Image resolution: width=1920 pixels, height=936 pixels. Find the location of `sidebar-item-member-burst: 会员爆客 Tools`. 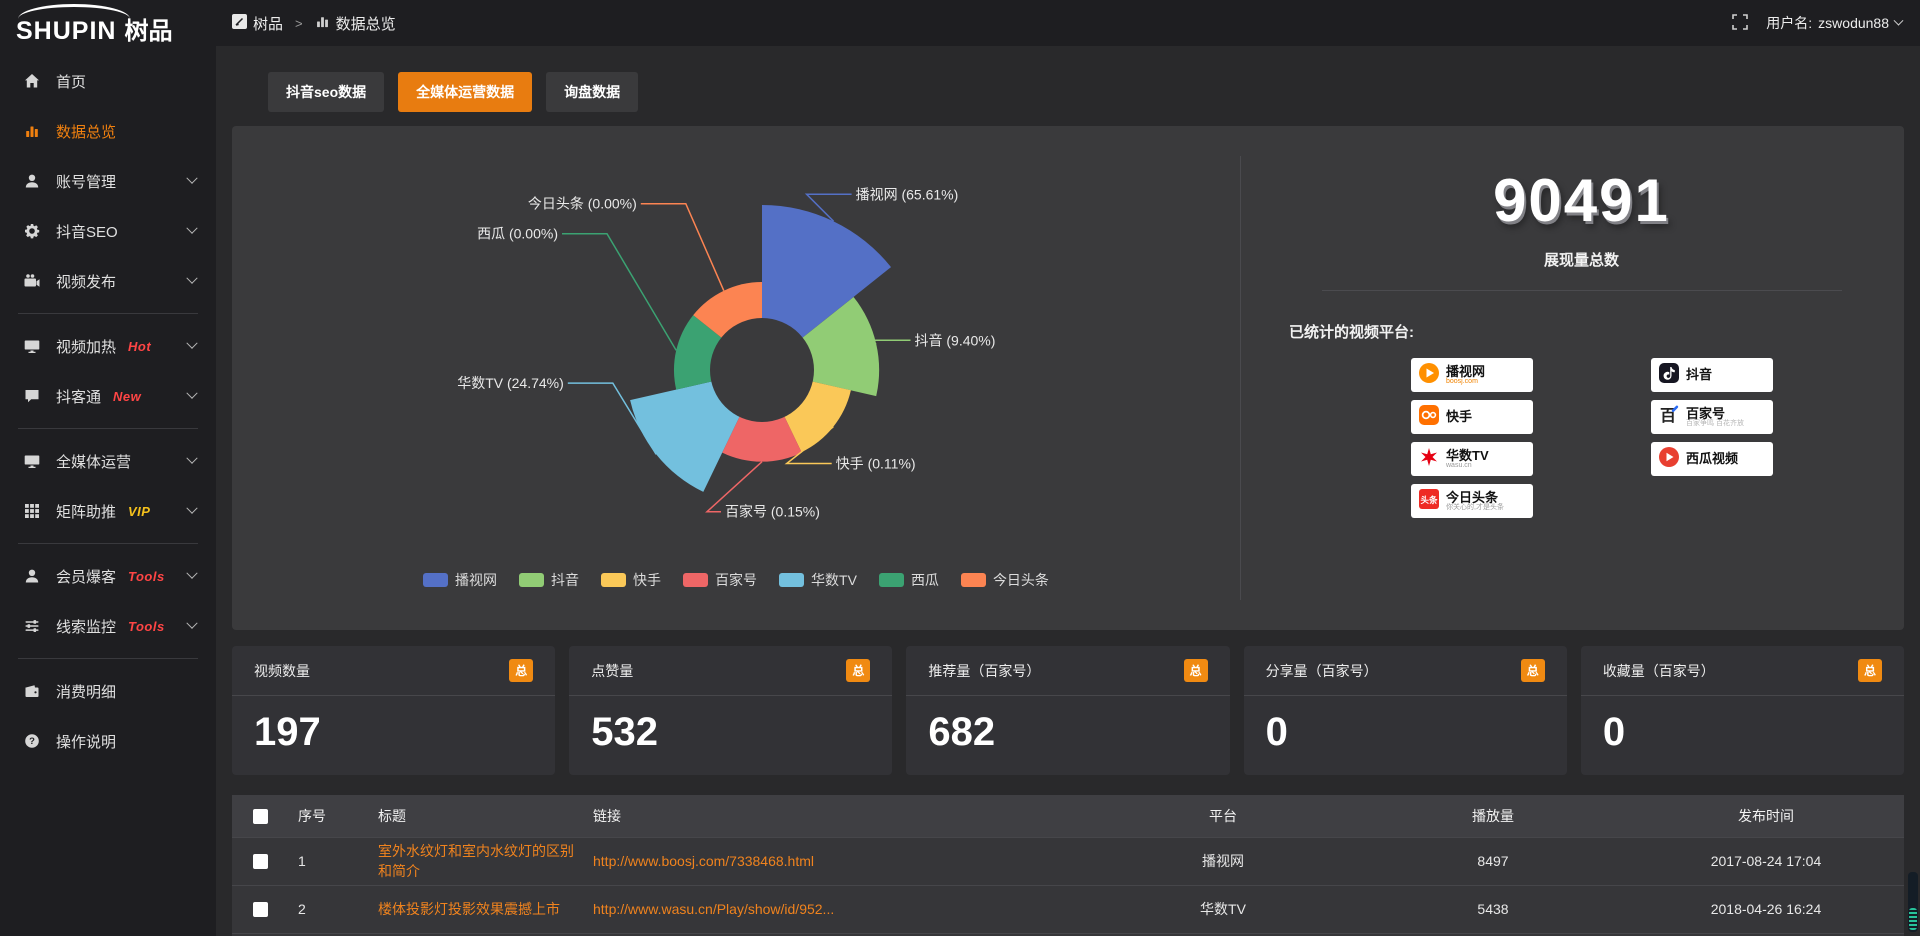

sidebar-item-member-burst: 会员爆客 Tools is located at coordinates (108, 576).